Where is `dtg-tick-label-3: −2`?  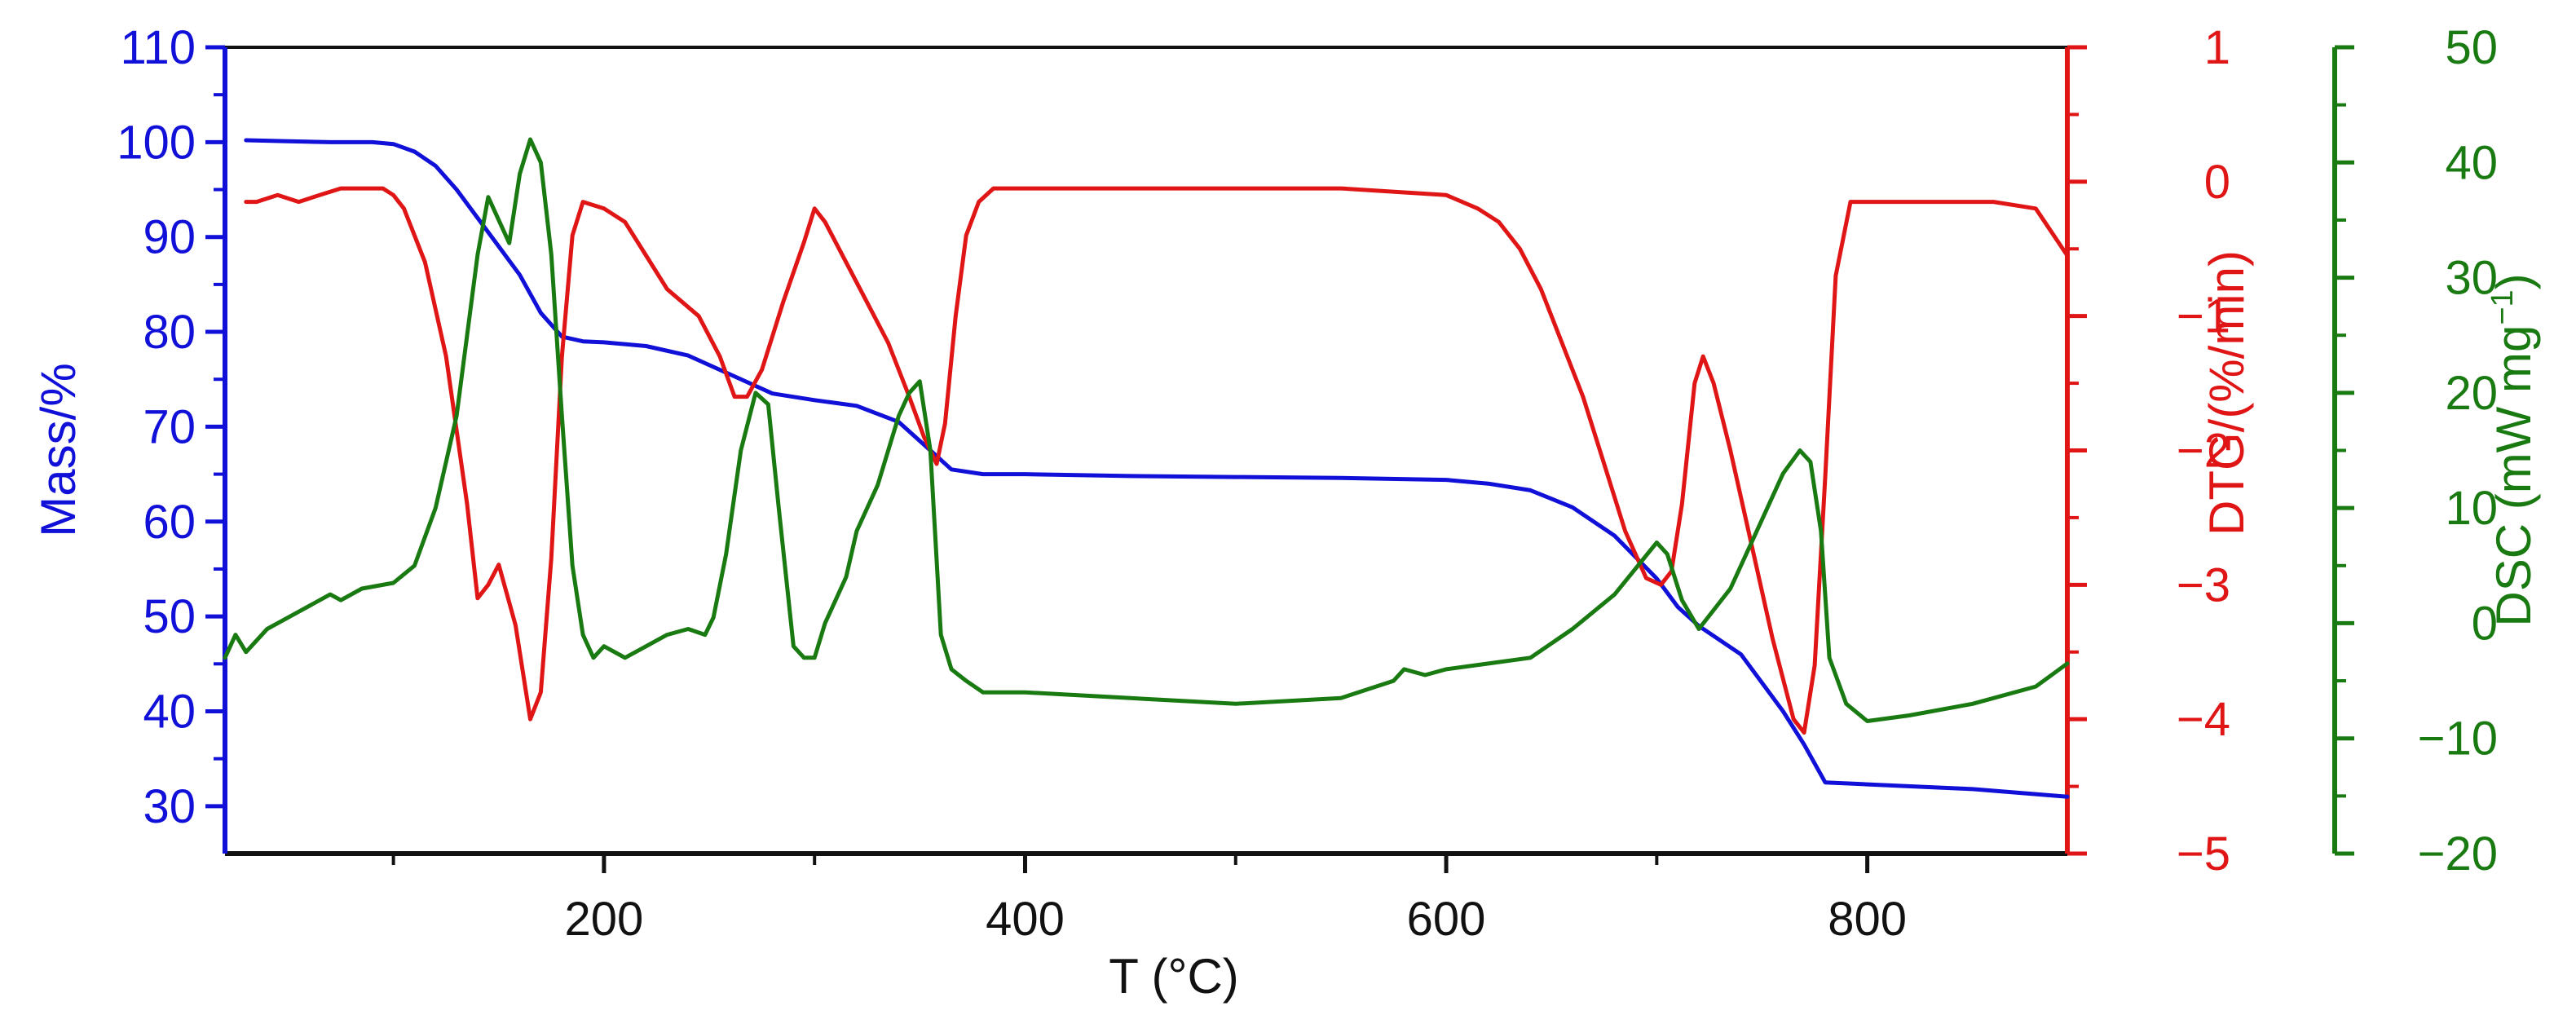 dtg-tick-label-3: −2 is located at coordinates (2203, 451).